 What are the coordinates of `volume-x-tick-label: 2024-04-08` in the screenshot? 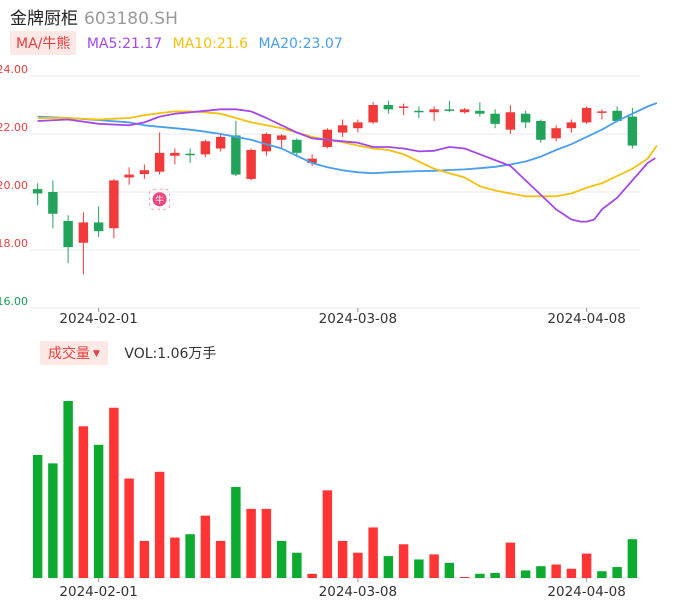 It's located at (586, 592).